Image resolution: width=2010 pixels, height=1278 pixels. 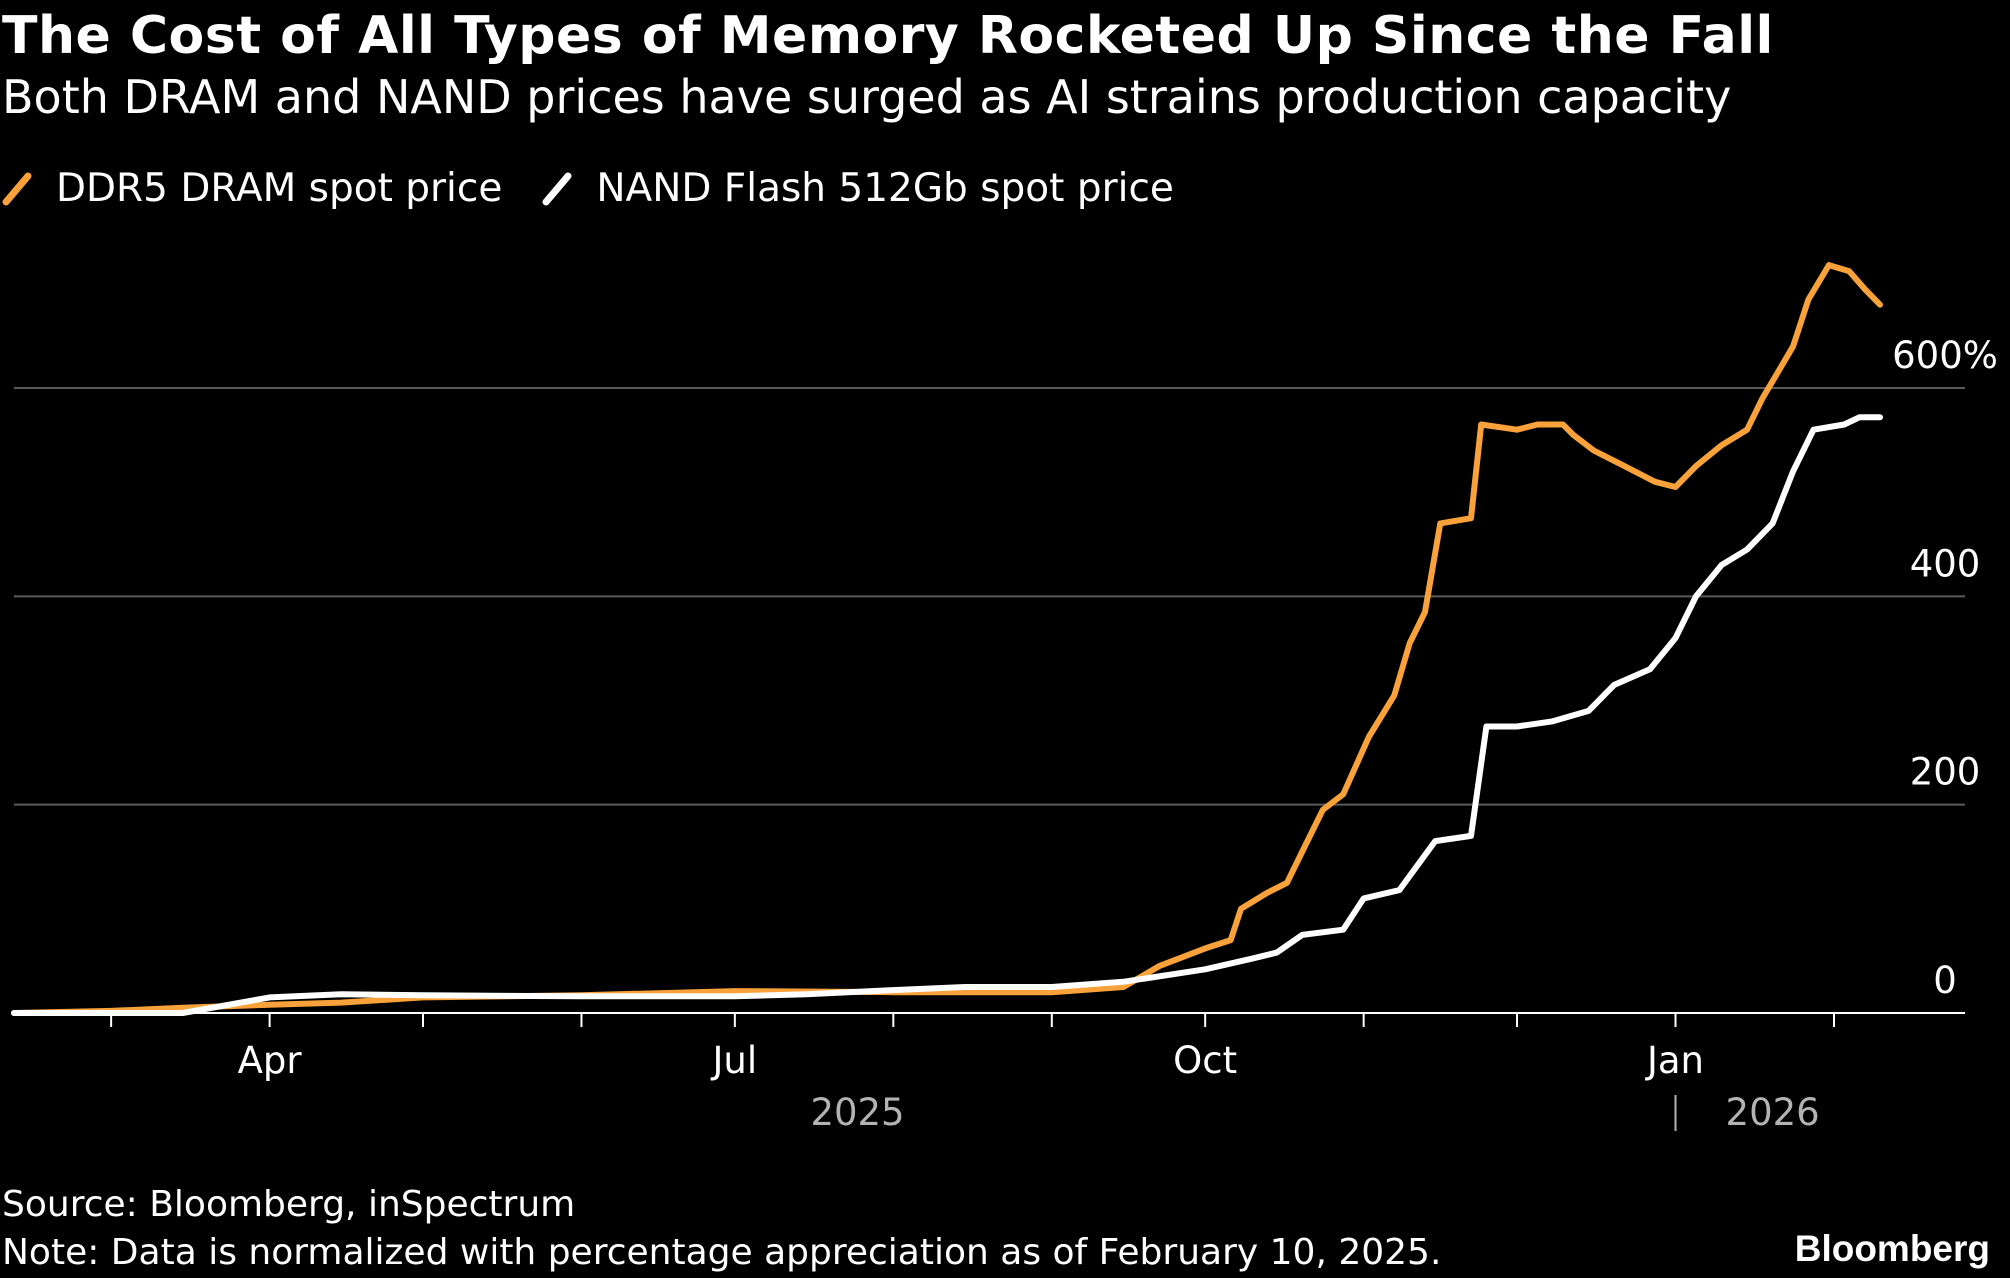 What do you see at coordinates (17, 188) in the screenshot?
I see `legend-swatch-dram` at bounding box center [17, 188].